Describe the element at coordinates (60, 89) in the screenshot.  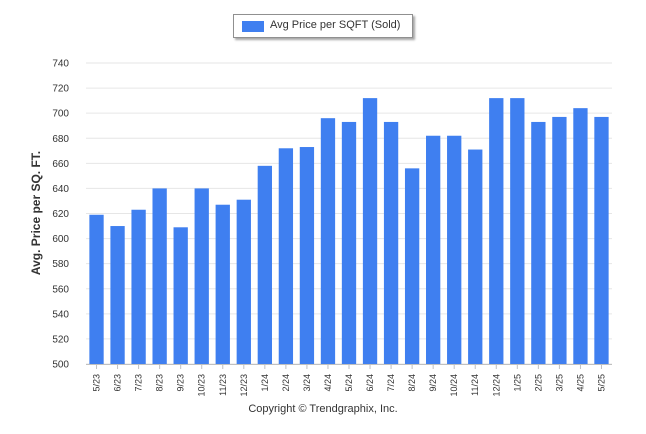
I see `y-tick-label: 720` at that location.